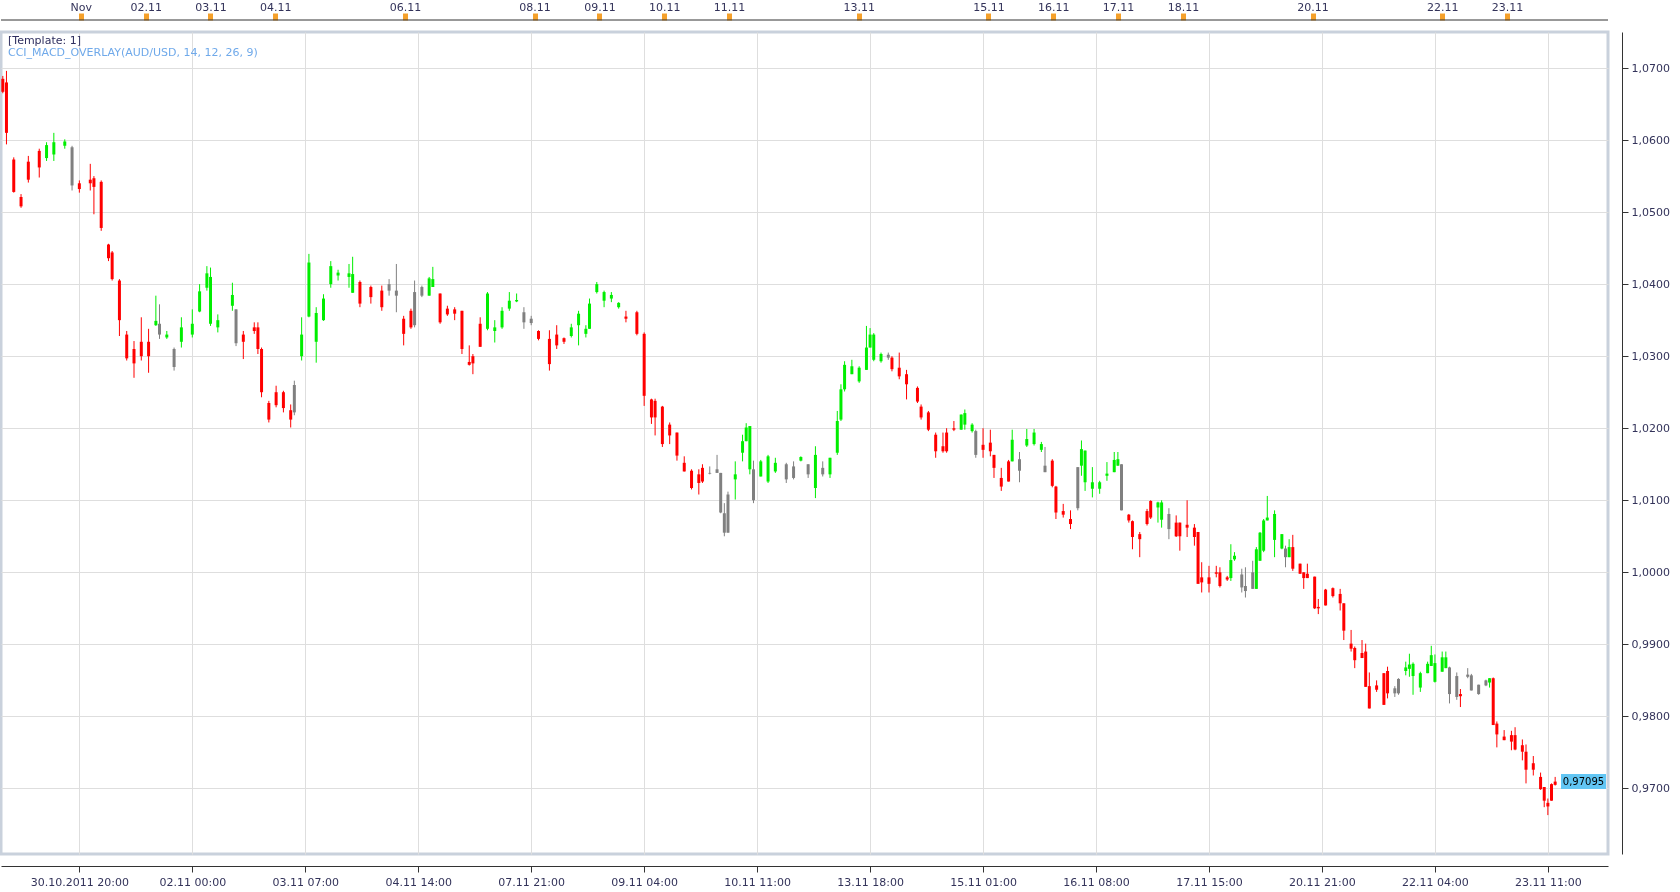 Image resolution: width=1680 pixels, height=892 pixels. Describe the element at coordinates (1650, 500) in the screenshot. I see `y-tick-label: 1,0100` at that location.